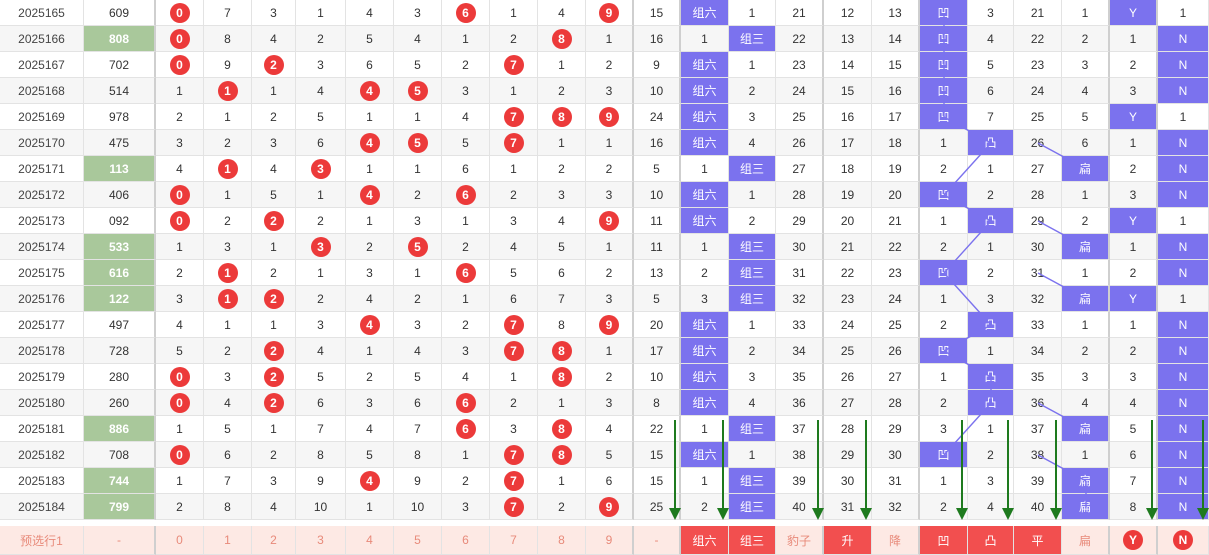 This screenshot has width=1209, height=555. Describe the element at coordinates (320, 246) in the screenshot. I see `hit-number-ball: 3` at that location.